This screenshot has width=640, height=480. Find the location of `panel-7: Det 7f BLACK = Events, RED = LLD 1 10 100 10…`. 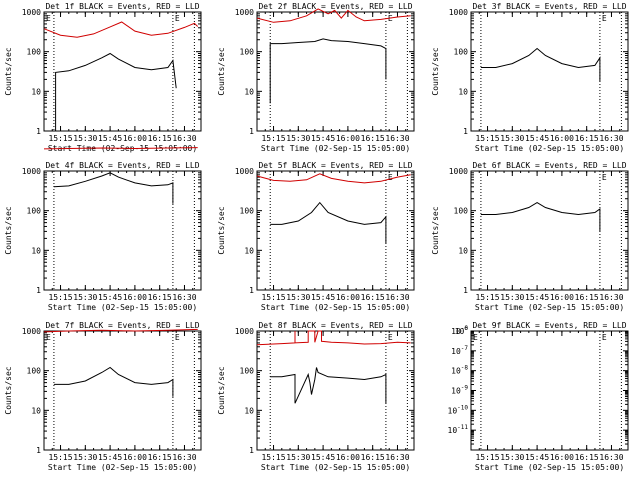

panel-7: Det 7f BLACK = Events, RED = LLD 1 10 100 10… is located at coordinates (103, 396).